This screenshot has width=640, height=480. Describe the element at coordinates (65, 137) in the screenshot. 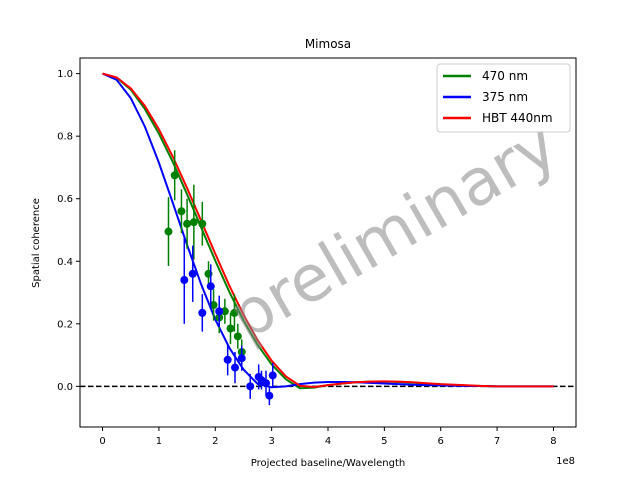

I see `y-tick-label-4: 0.8` at that location.